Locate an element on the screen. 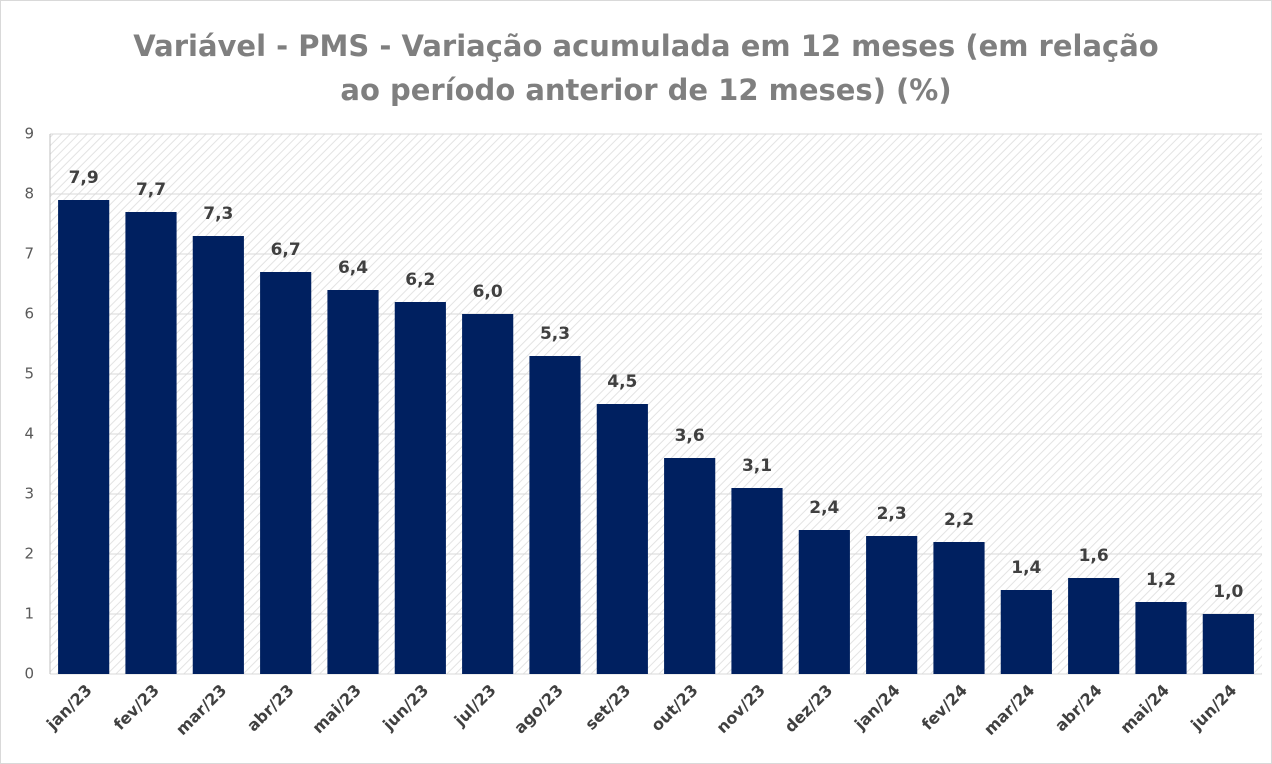 This screenshot has width=1272, height=764. y-tick-label: 9 is located at coordinates (29, 134).